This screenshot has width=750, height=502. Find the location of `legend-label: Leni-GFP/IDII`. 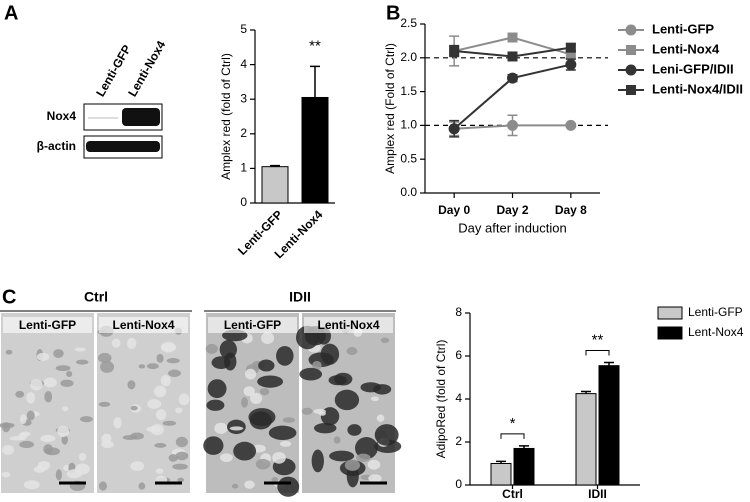

legend-label: Leni-GFP/IDII is located at coordinates (693, 68).